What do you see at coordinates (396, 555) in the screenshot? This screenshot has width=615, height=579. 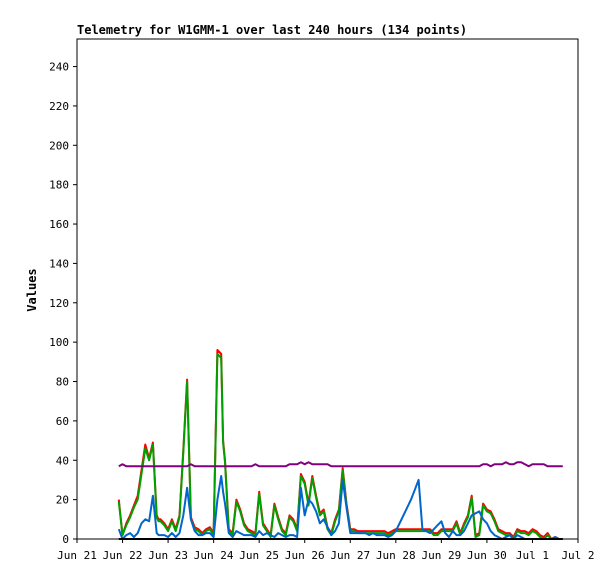 I see `x-tick-label: Jun 28` at bounding box center [396, 555].